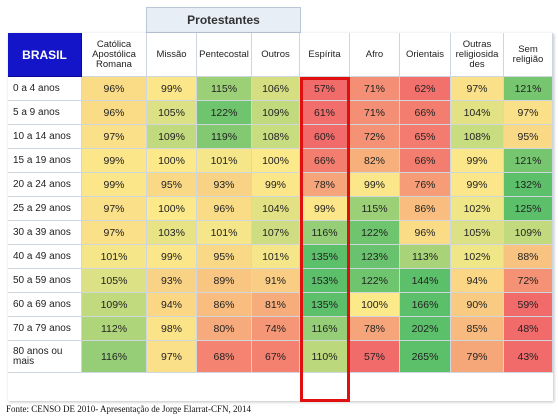 This screenshot has width=558, height=419. I want to click on row-header: 15 a 19 anos, so click(45, 161).